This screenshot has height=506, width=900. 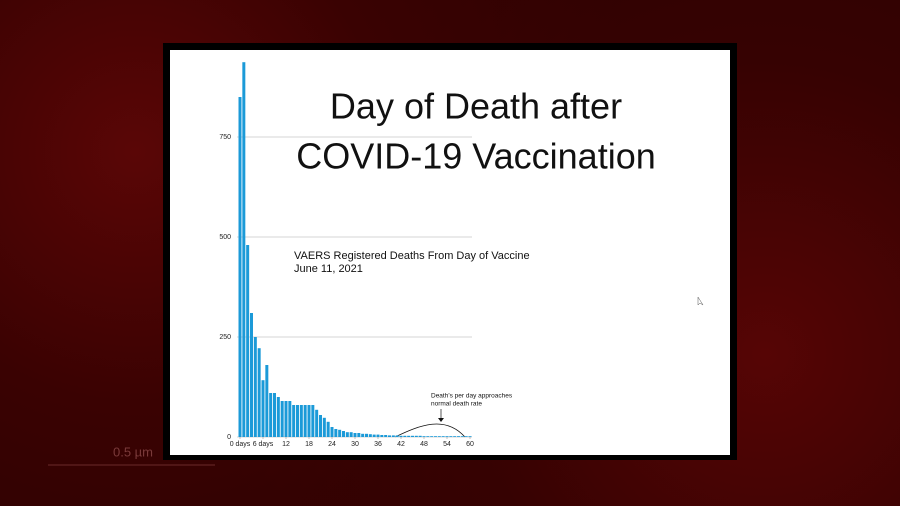 What do you see at coordinates (328, 269) in the screenshot?
I see `chart-subtitle: June 11, 2021` at bounding box center [328, 269].